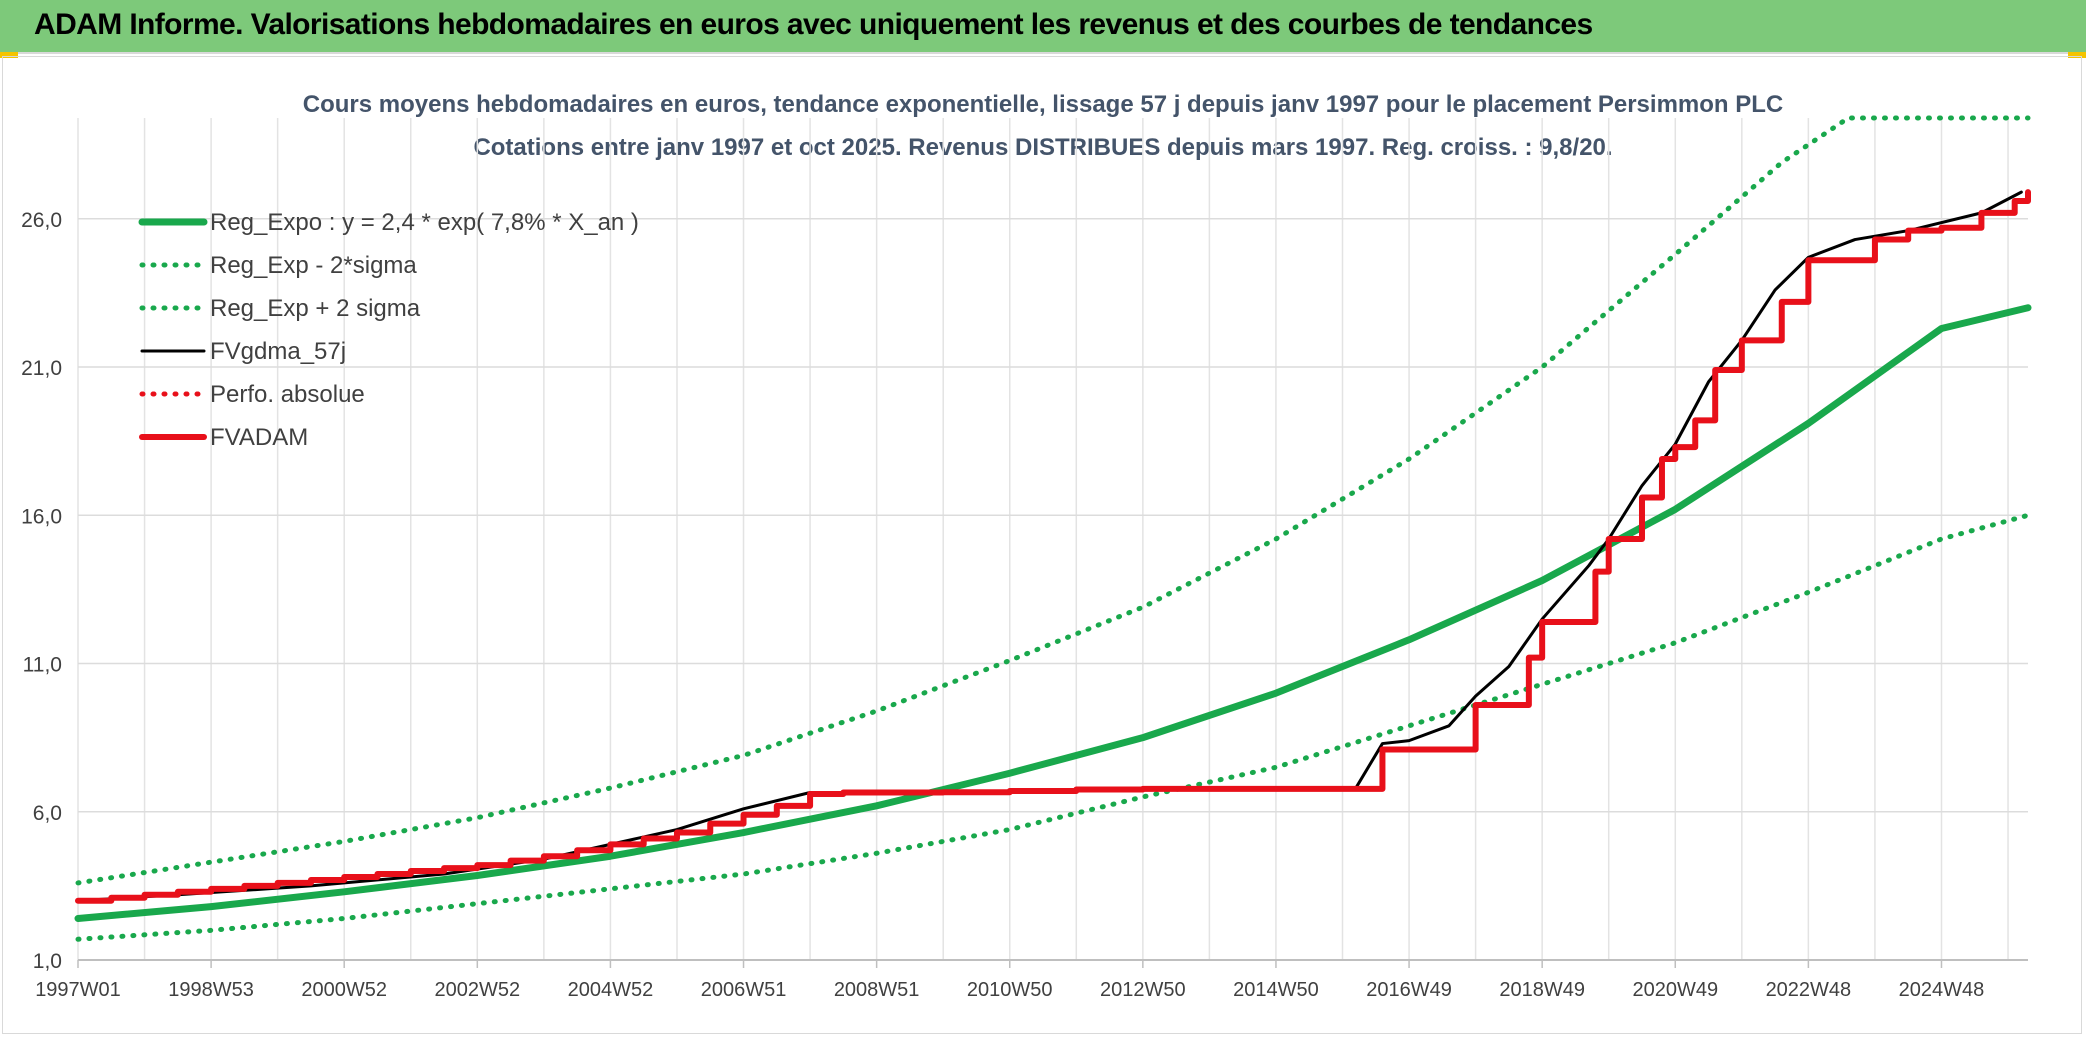 The height and width of the screenshot is (1037, 2086). Describe the element at coordinates (9, 55) in the screenshot. I see `corner-mark-left` at that location.